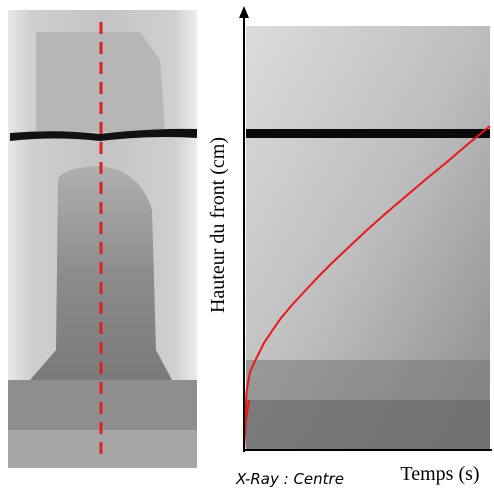 The width and height of the screenshot is (494, 492). I want to click on caption: X-Ray : Centre, so click(289, 479).